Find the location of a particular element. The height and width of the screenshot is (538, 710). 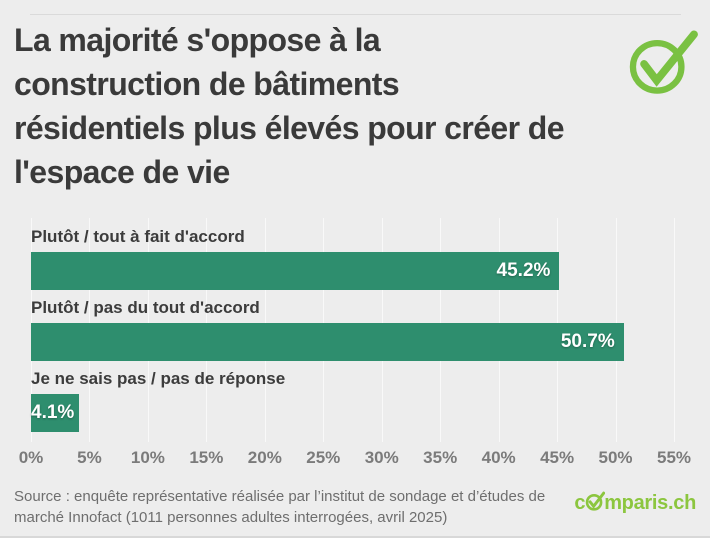

comparis-wordmark: c mparis.ch is located at coordinates (635, 503).